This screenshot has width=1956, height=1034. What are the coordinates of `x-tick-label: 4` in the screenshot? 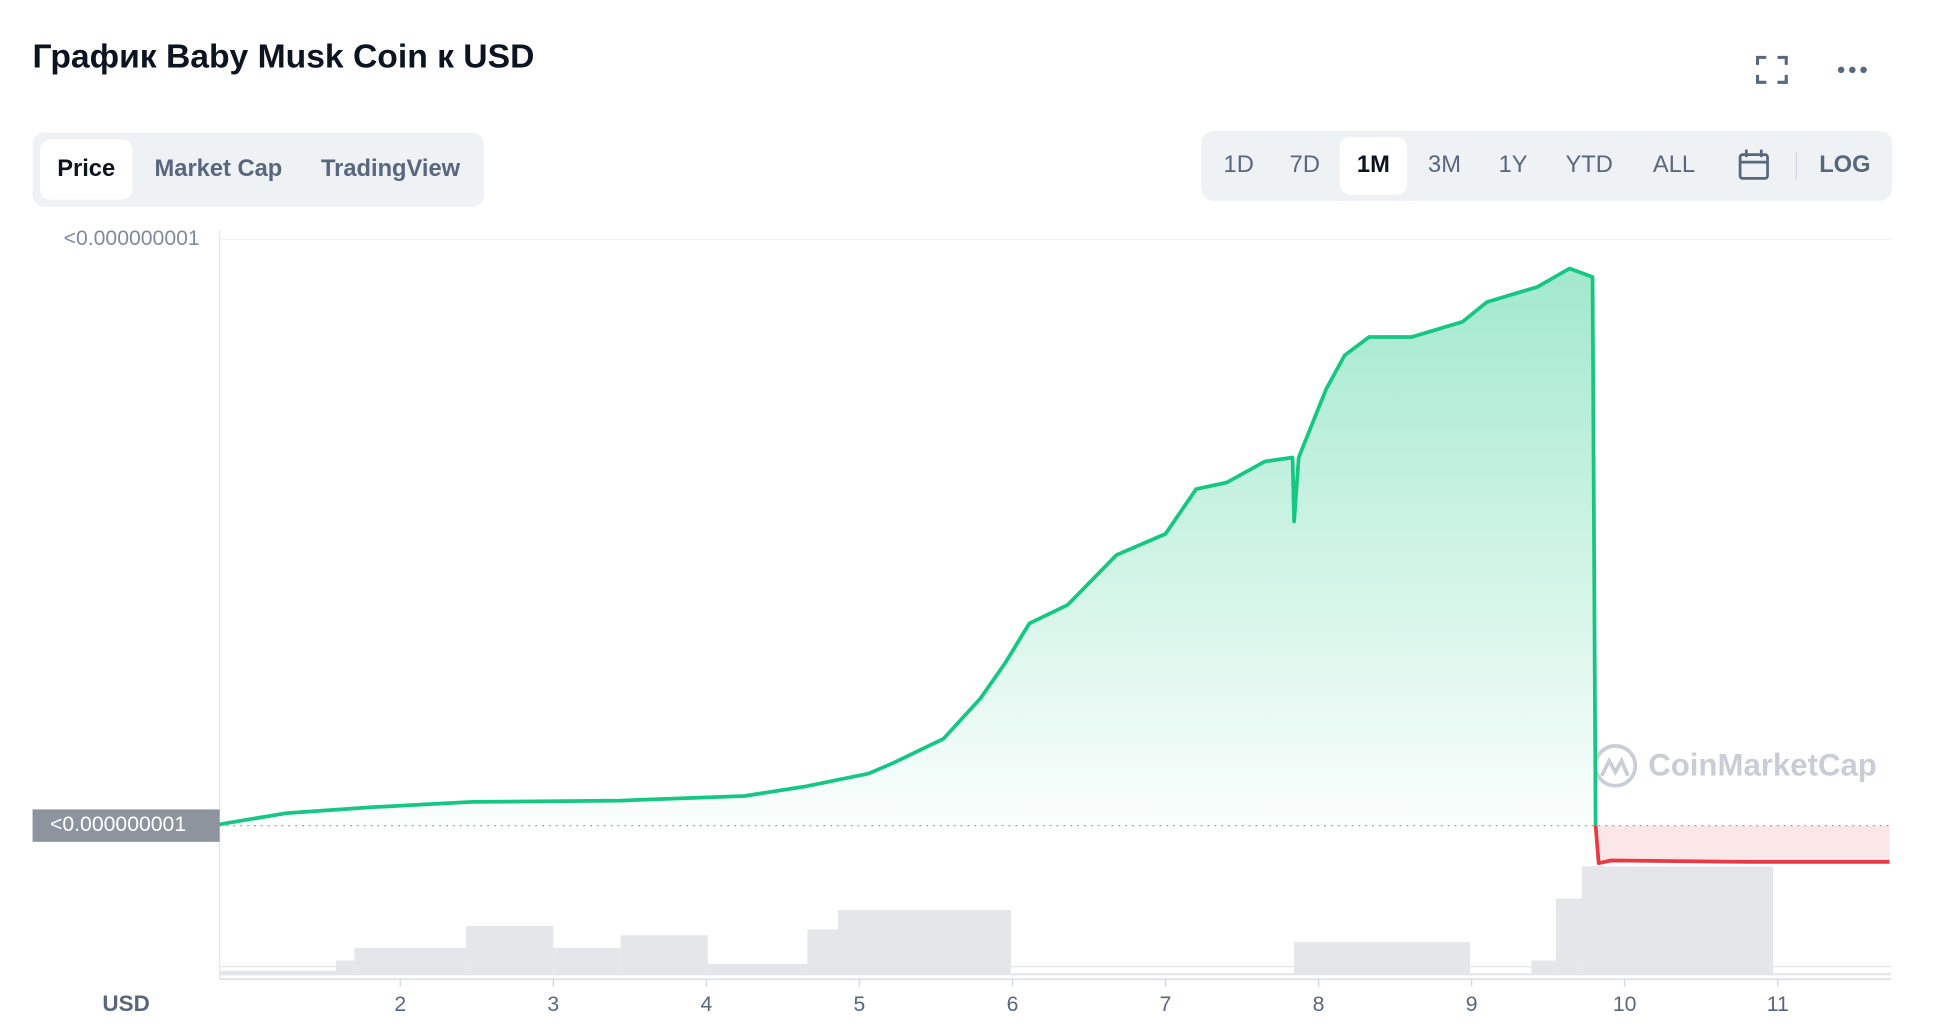 It's located at (706, 1004).